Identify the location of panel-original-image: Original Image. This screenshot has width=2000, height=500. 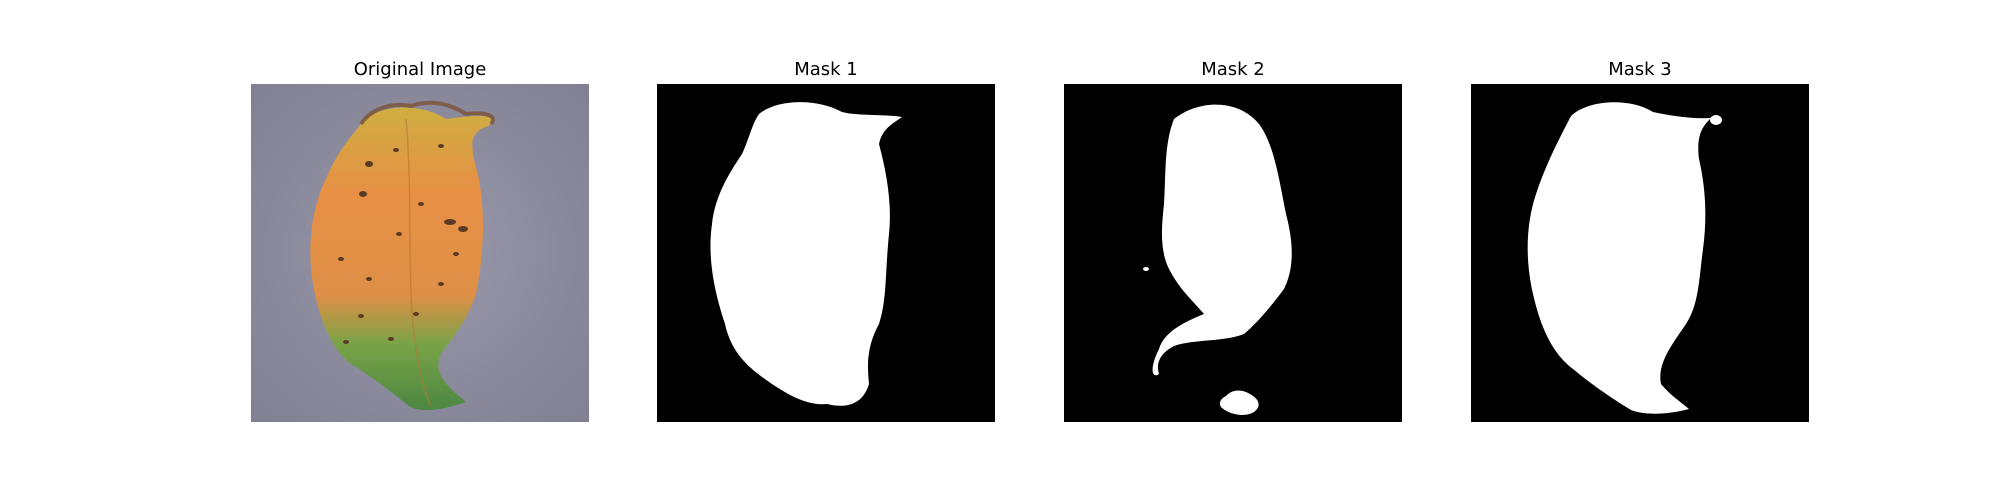
(420, 215).